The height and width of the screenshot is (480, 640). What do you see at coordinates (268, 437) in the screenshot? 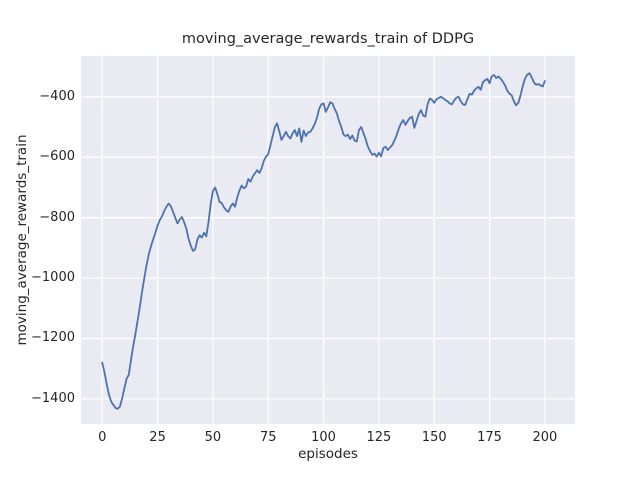
I see `x-tick-label: 75` at bounding box center [268, 437].